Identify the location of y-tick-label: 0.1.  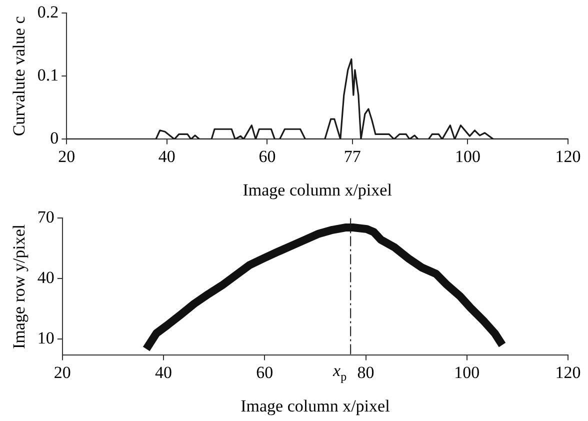
(48, 75).